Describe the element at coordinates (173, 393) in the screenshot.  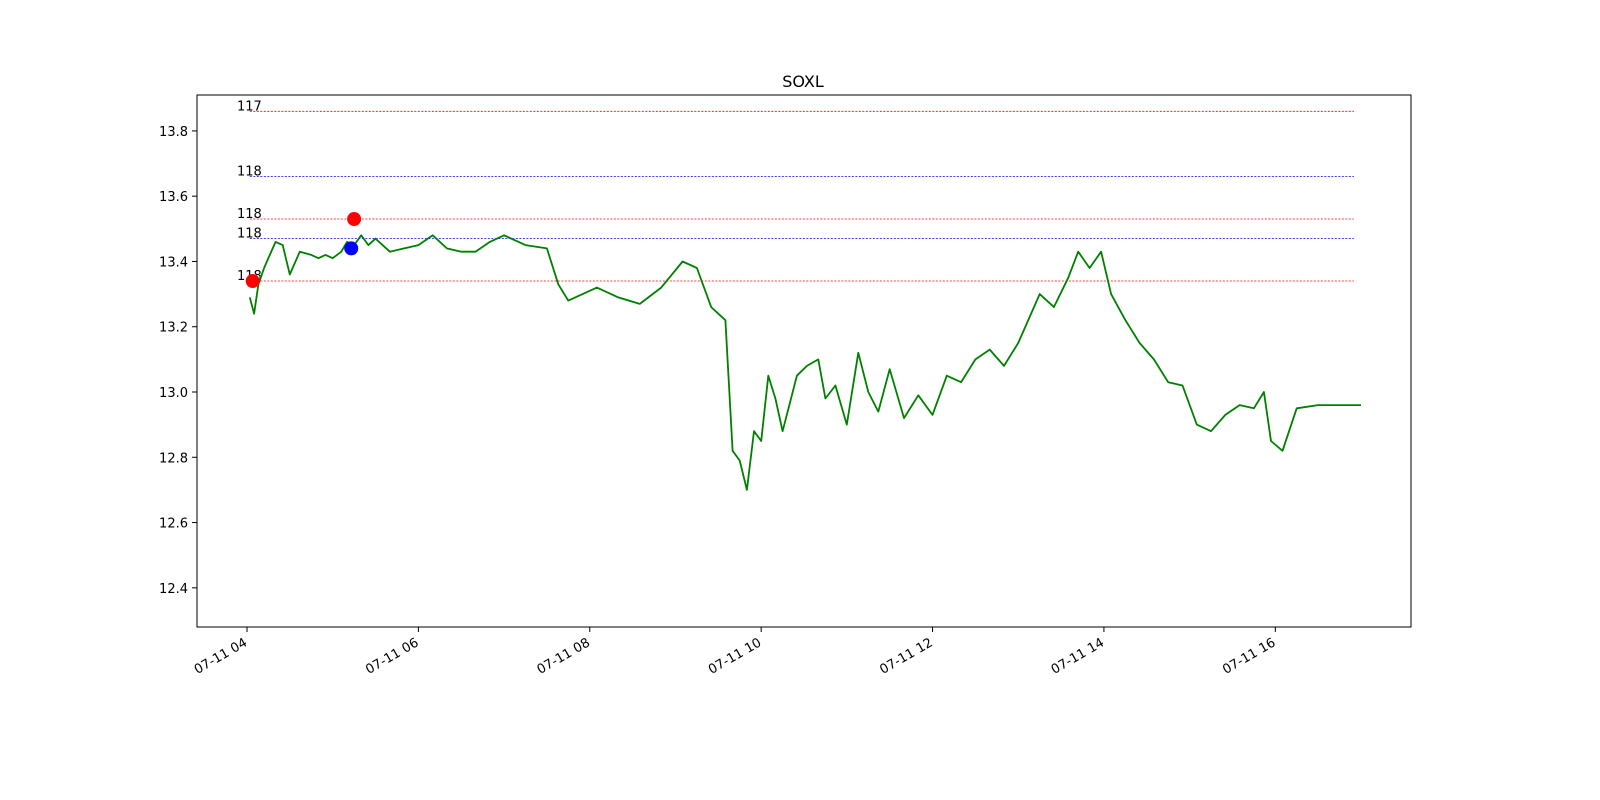
I see `y-tick-label: 13.0` at that location.